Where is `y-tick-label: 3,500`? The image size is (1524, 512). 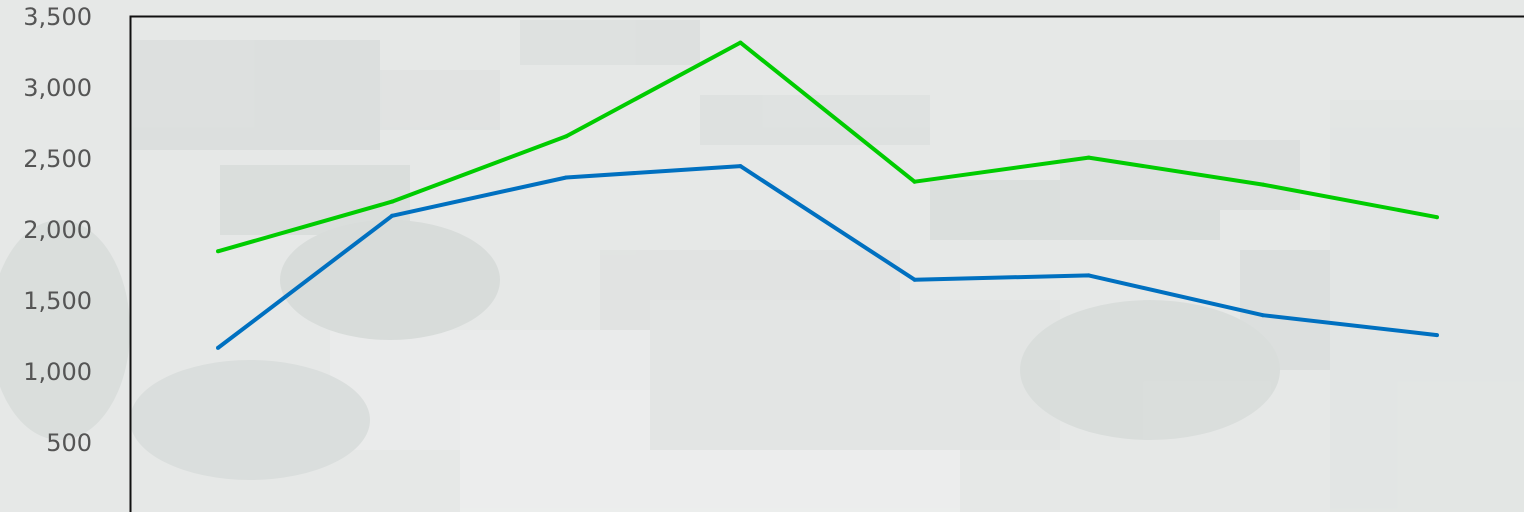 y-tick-label: 3,500 is located at coordinates (57, 17).